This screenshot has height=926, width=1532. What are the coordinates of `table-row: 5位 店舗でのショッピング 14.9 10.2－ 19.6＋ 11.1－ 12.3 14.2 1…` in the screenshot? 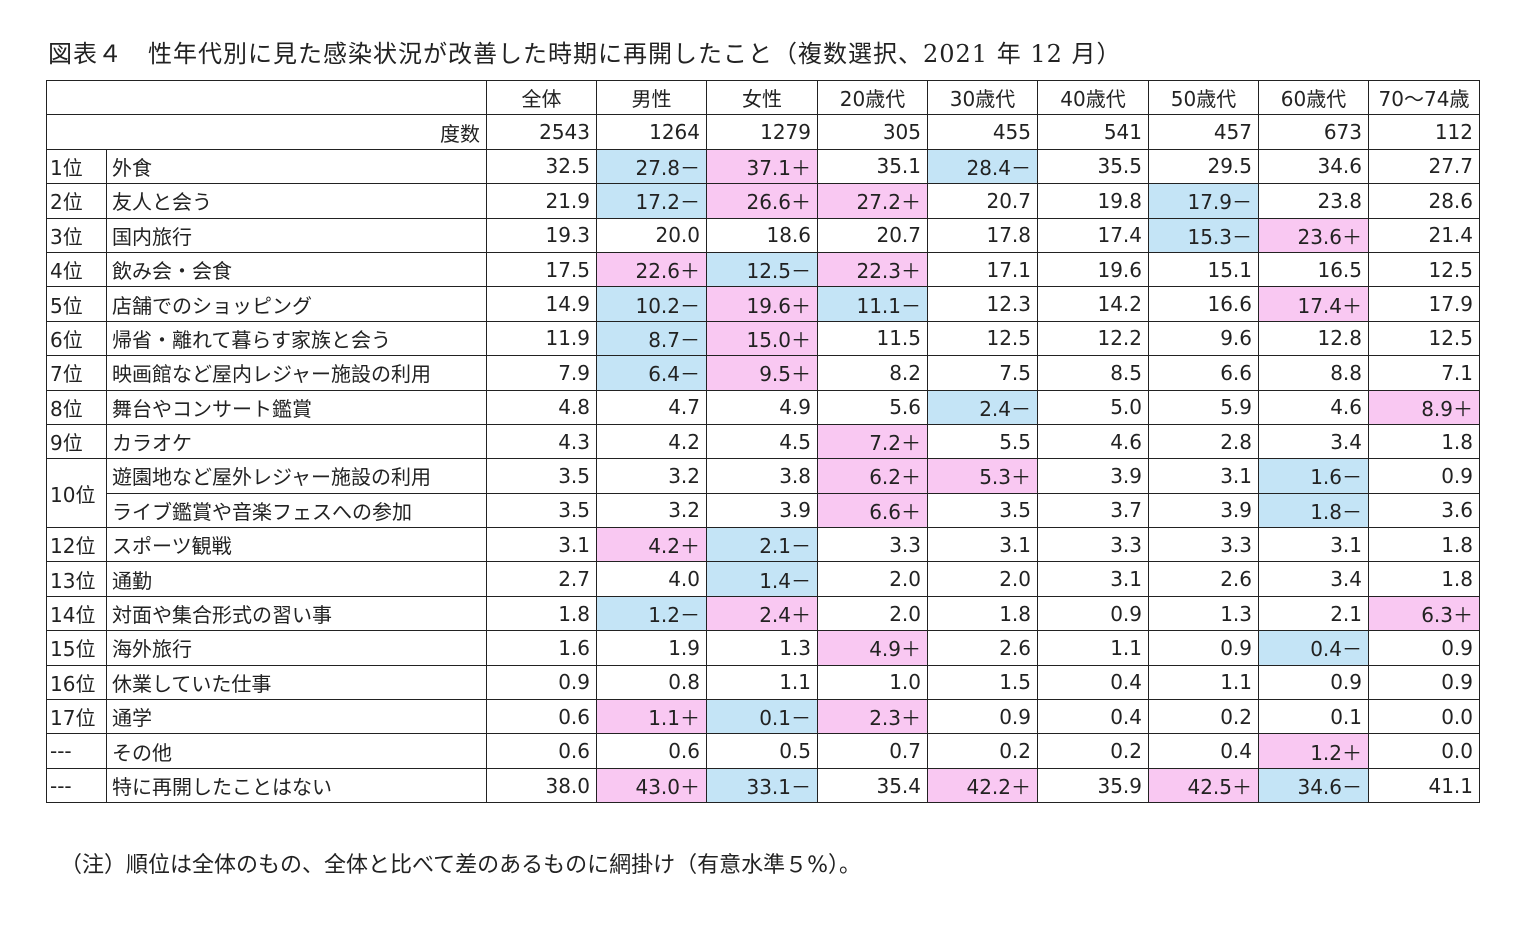 It's located at (763, 304).